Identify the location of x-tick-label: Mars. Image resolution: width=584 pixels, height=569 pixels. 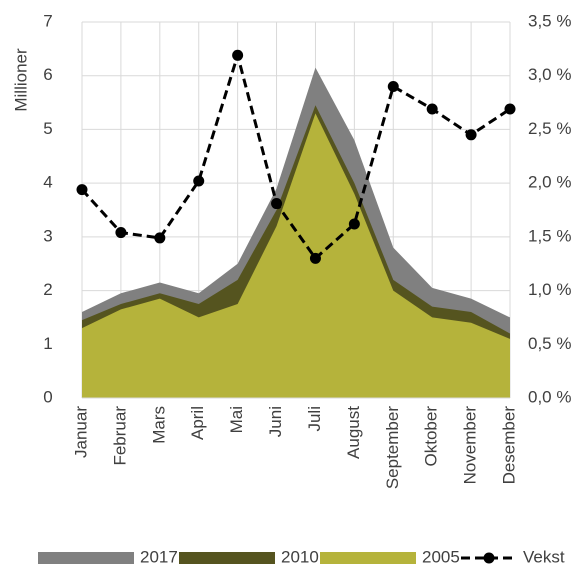
(158, 425).